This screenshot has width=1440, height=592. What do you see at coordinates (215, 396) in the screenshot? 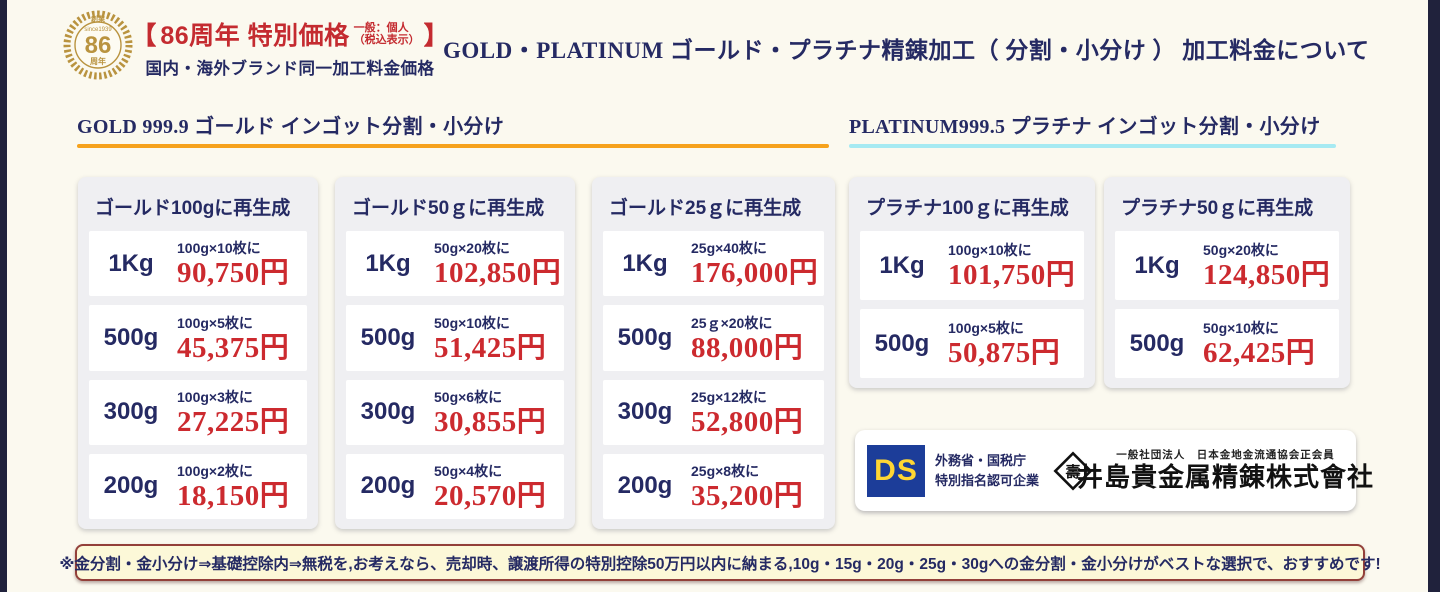
I see `piece-count-label: 100g×3枚に` at bounding box center [215, 396].